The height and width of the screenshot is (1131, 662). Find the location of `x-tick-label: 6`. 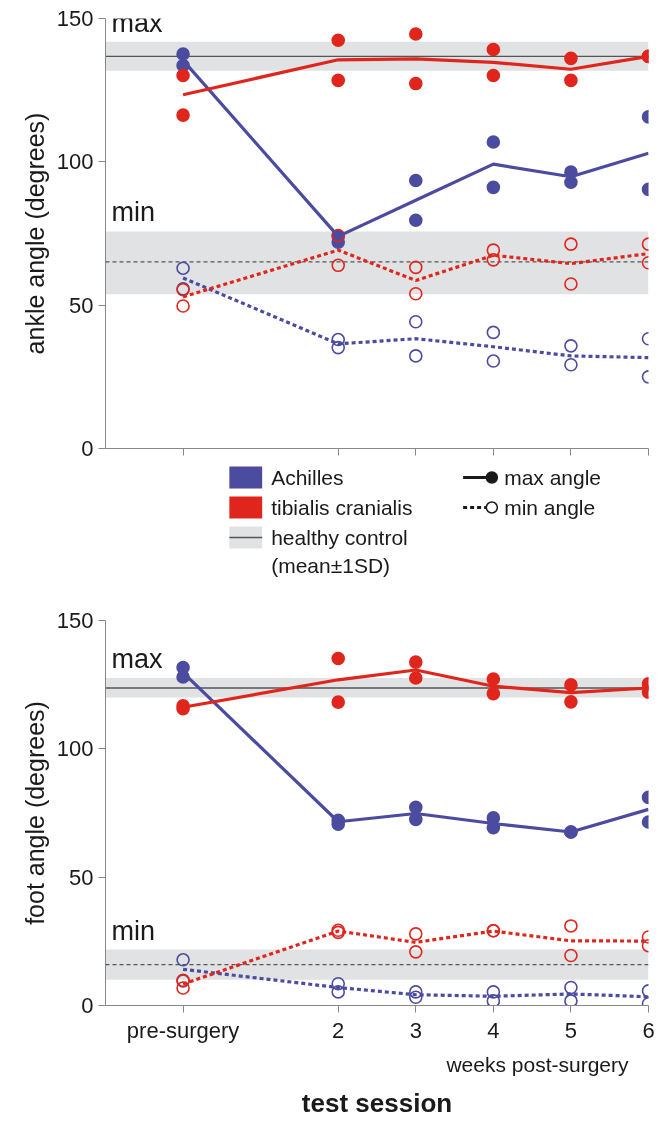

x-tick-label: 6 is located at coordinates (648, 1030).